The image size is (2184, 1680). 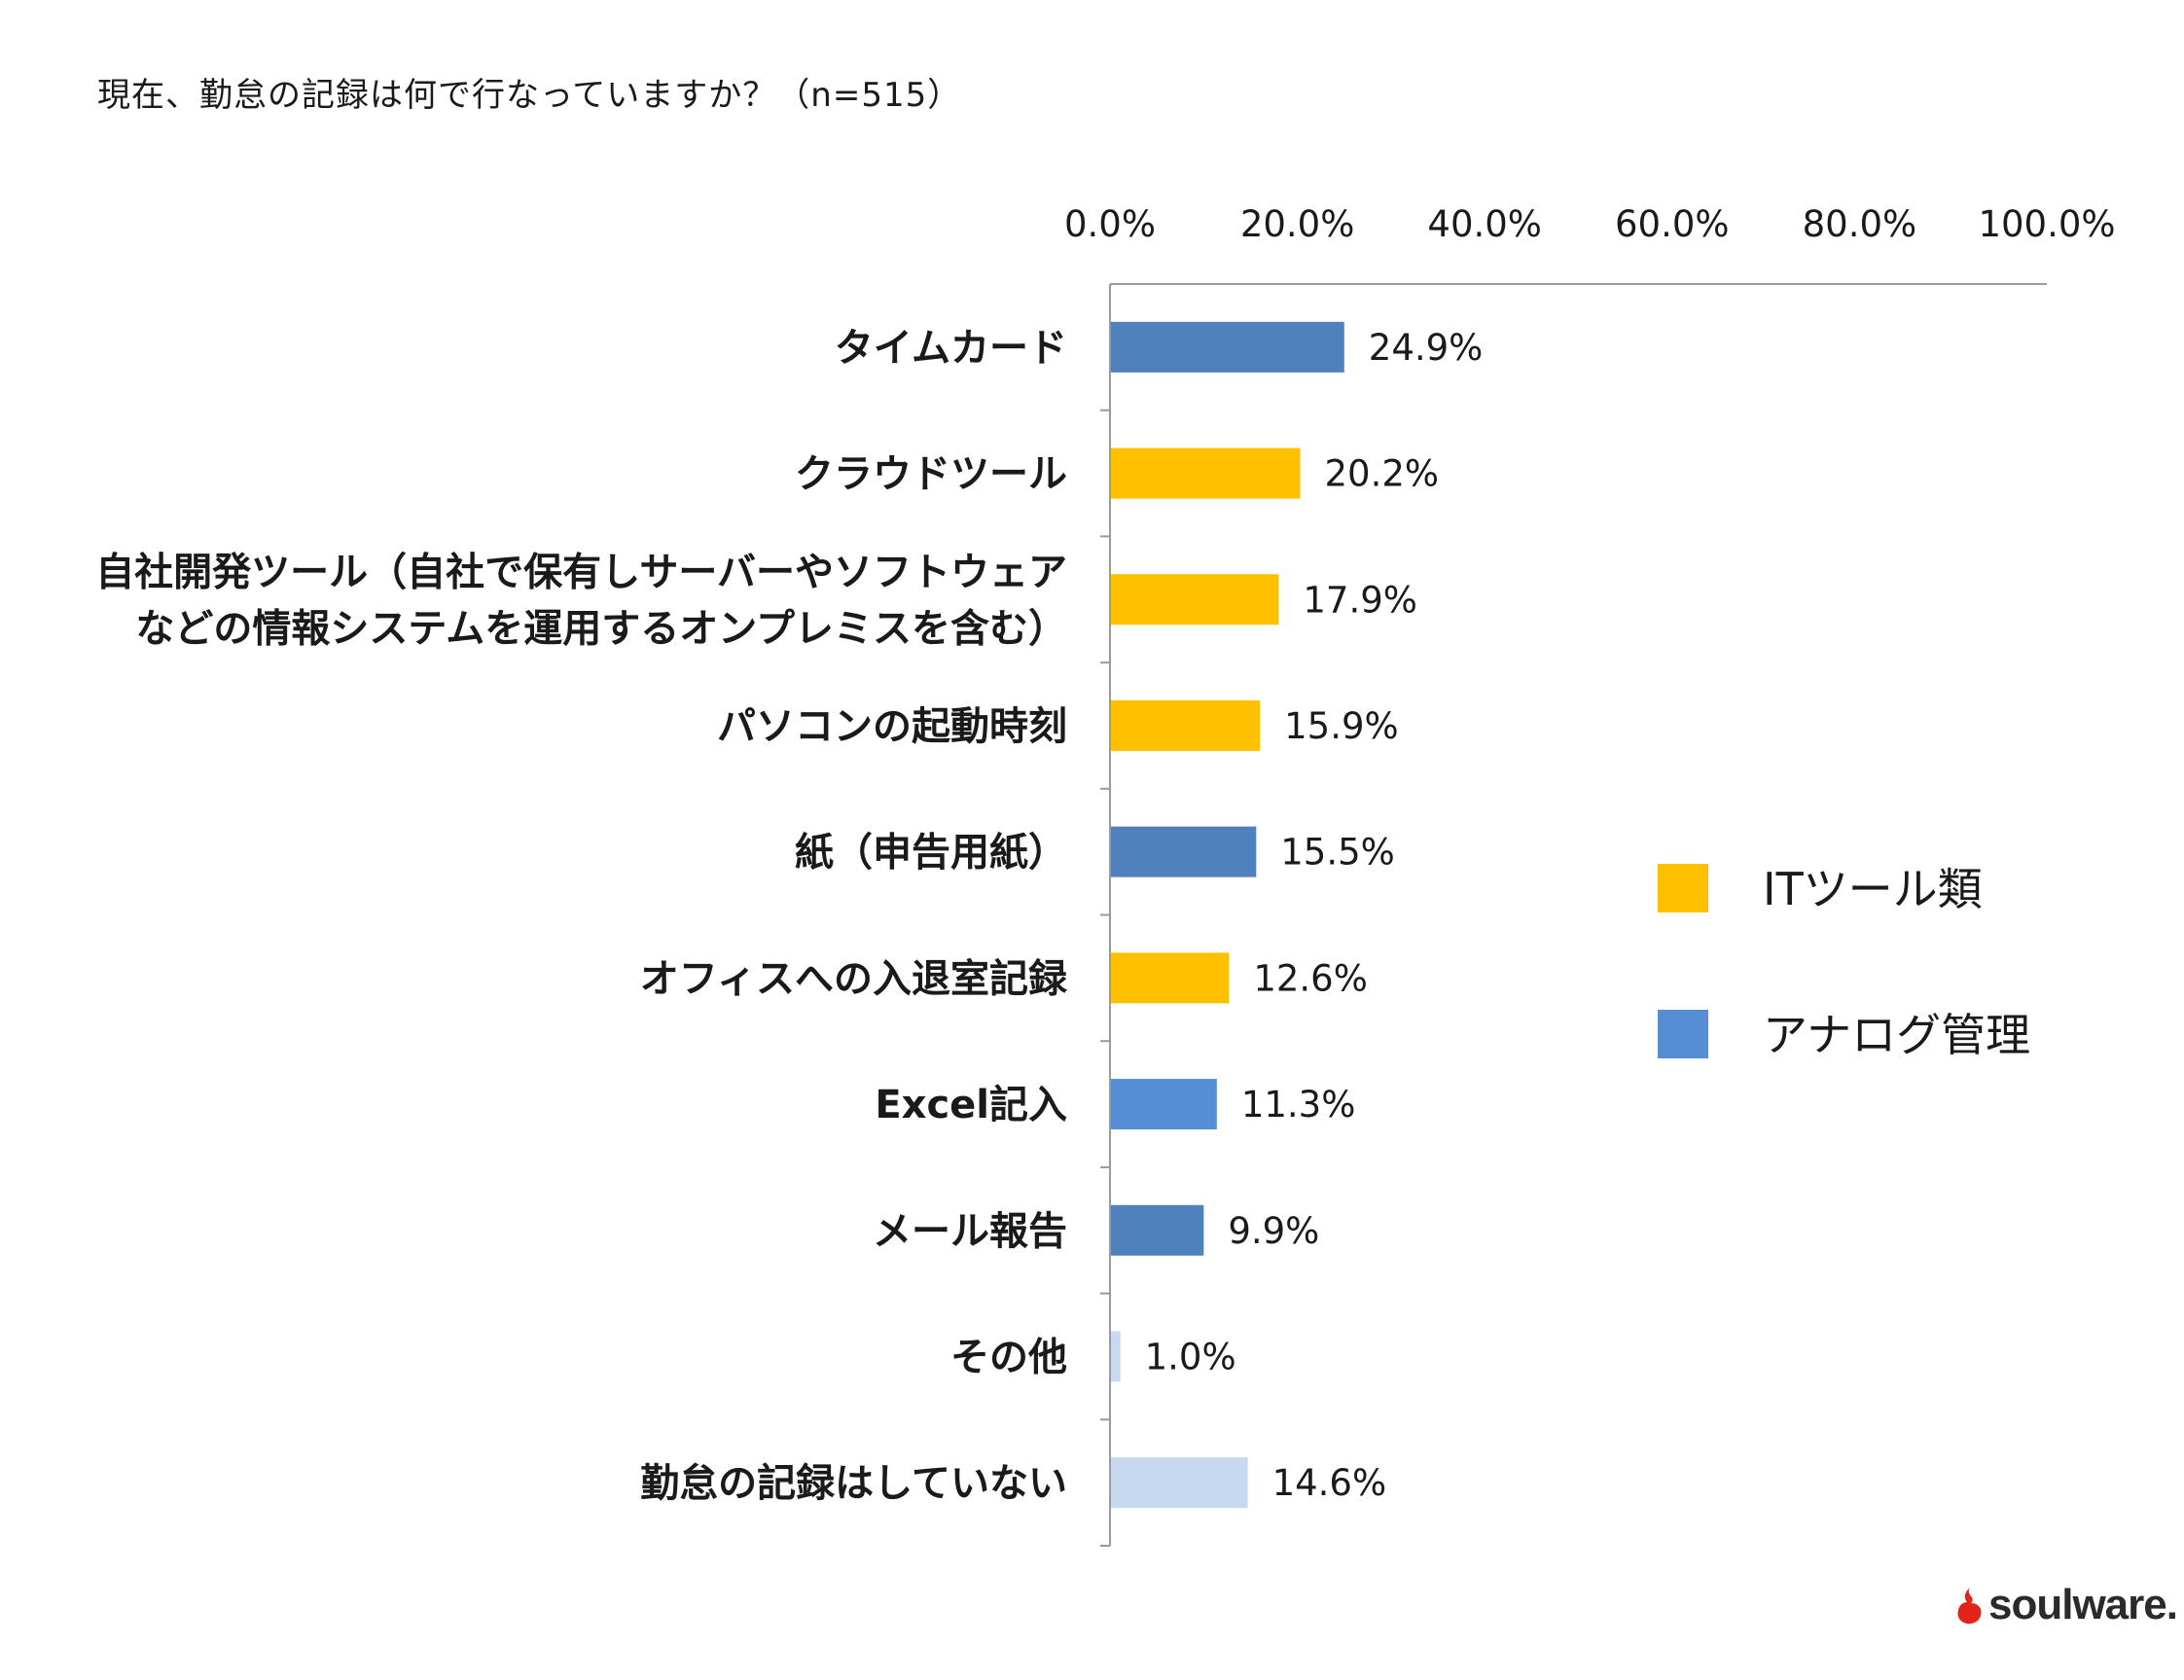 What do you see at coordinates (1382, 474) in the screenshot?
I see `data-label: 20.2%` at bounding box center [1382, 474].